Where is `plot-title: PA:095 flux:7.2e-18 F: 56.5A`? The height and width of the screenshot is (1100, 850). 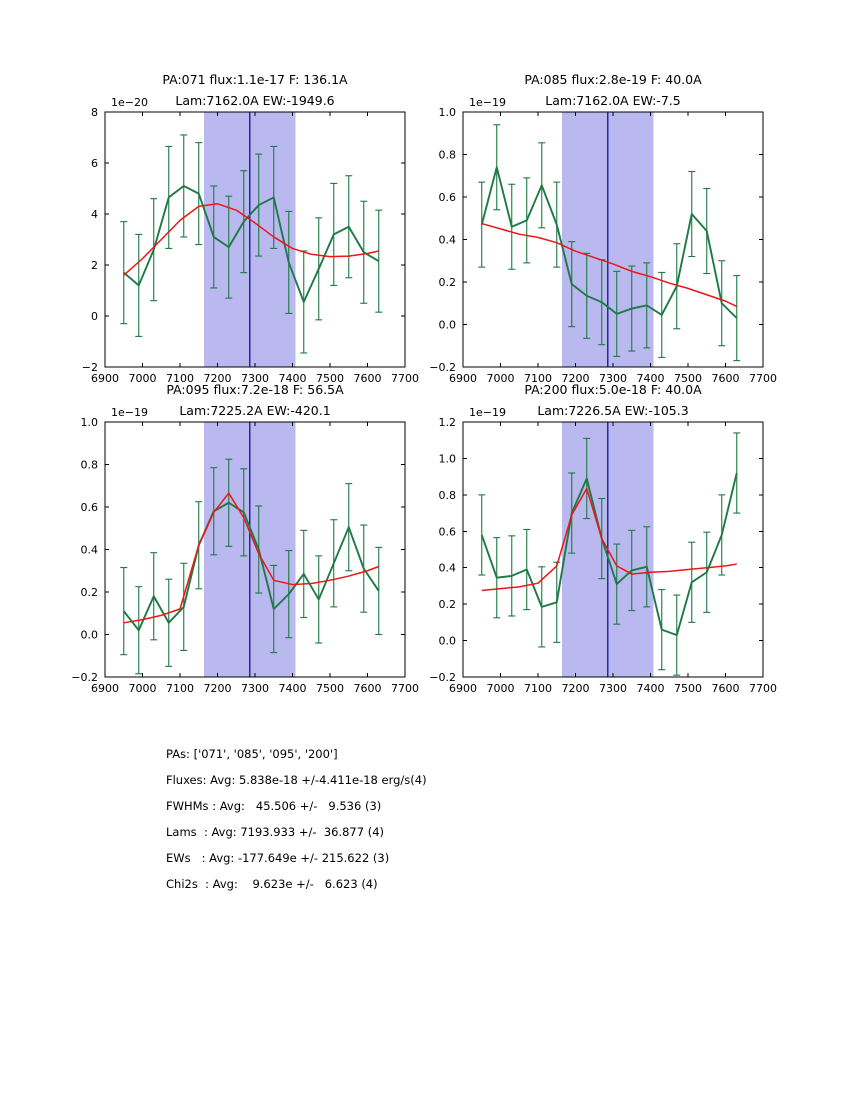
plot-title: PA:095 flux:7.2e-18 F: 56.5A is located at coordinates (255, 389).